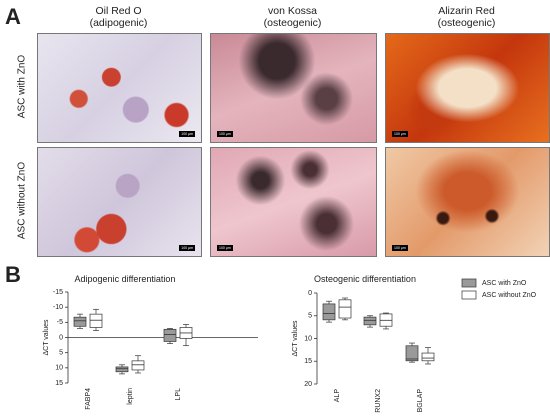  I want to click on panel-label: B, so click(13, 274).